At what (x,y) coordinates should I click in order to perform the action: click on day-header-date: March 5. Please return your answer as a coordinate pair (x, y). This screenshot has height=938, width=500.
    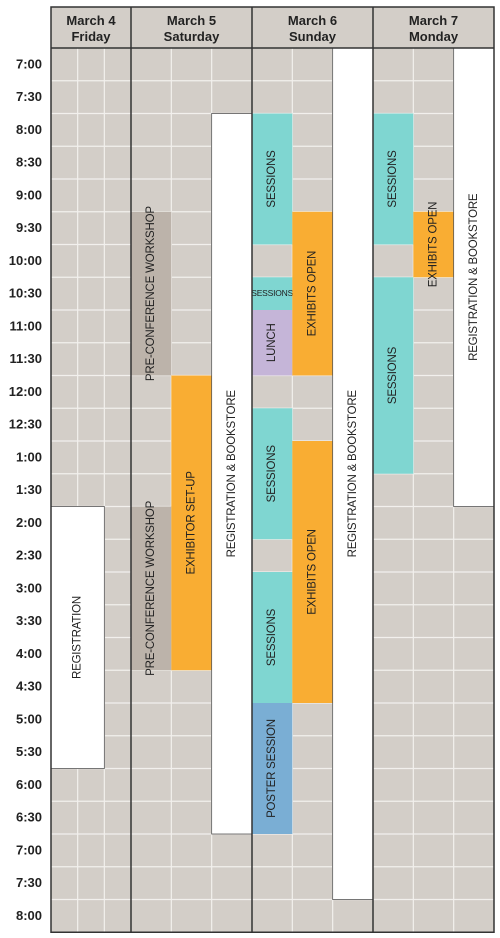
    Looking at the image, I should click on (191, 20).